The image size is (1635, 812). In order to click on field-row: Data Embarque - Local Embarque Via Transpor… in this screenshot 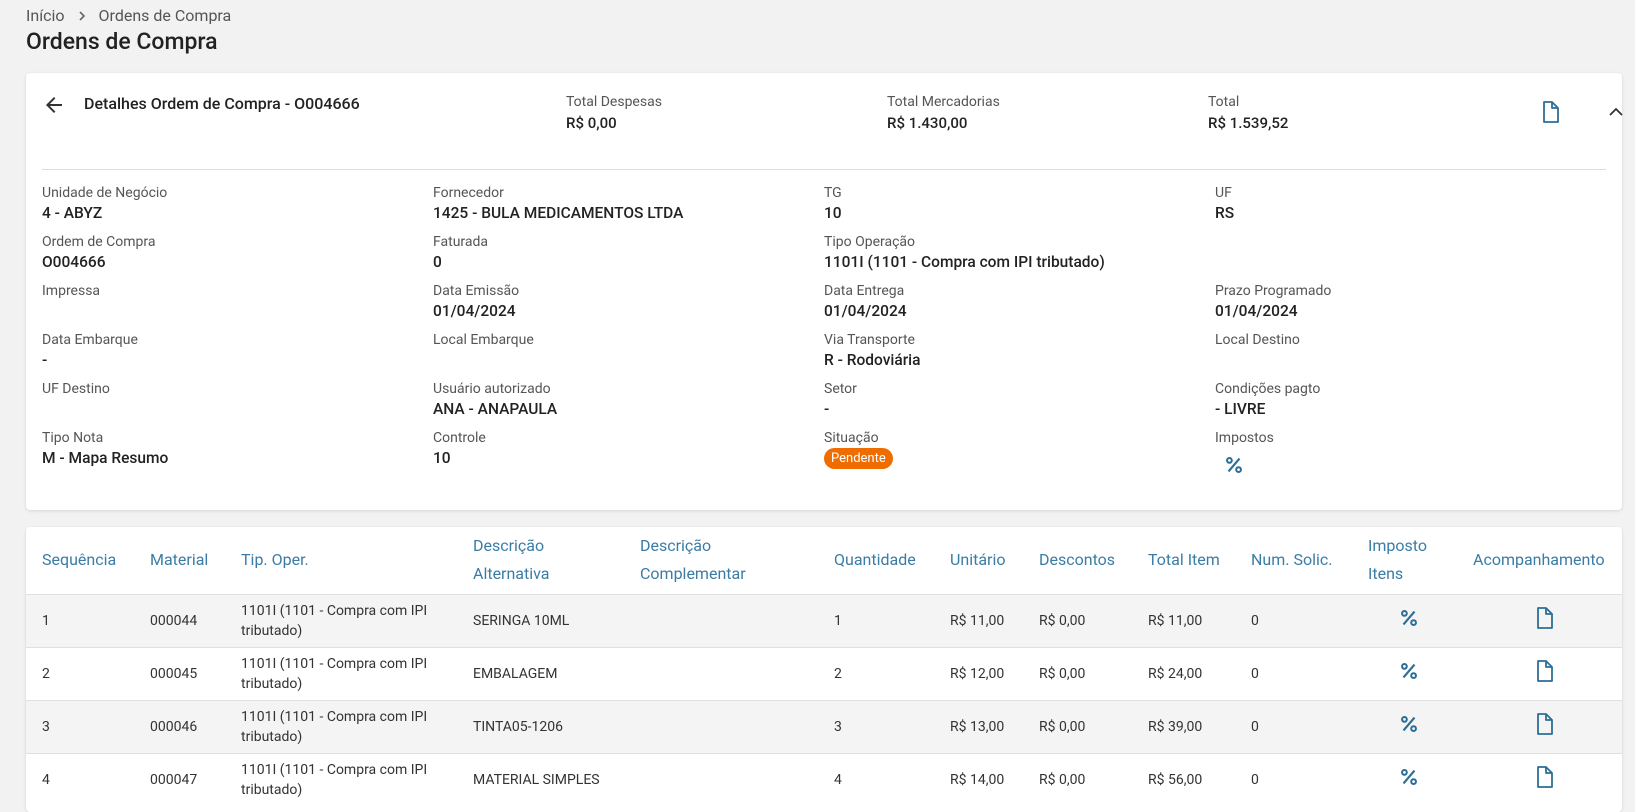, I will do `click(824, 356)`.